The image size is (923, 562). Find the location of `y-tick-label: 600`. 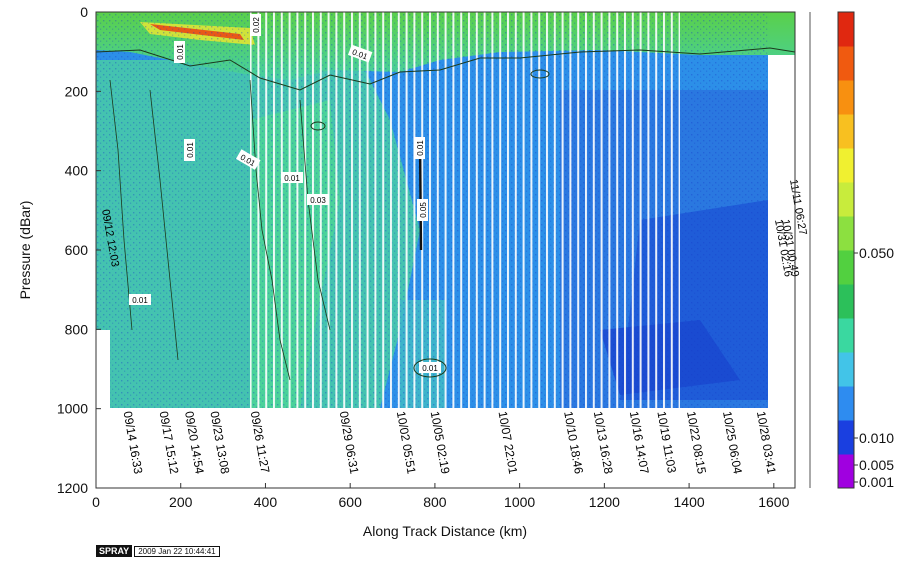

y-tick-label: 600 is located at coordinates (77, 250).